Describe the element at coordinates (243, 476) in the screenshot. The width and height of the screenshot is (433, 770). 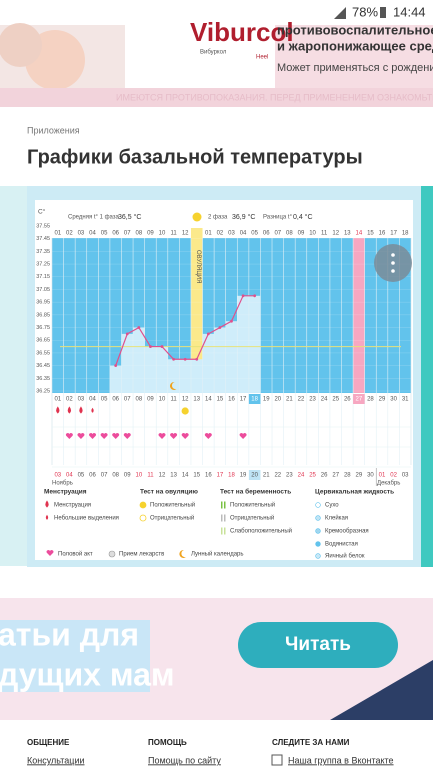
I see `date-label: 19` at that location.